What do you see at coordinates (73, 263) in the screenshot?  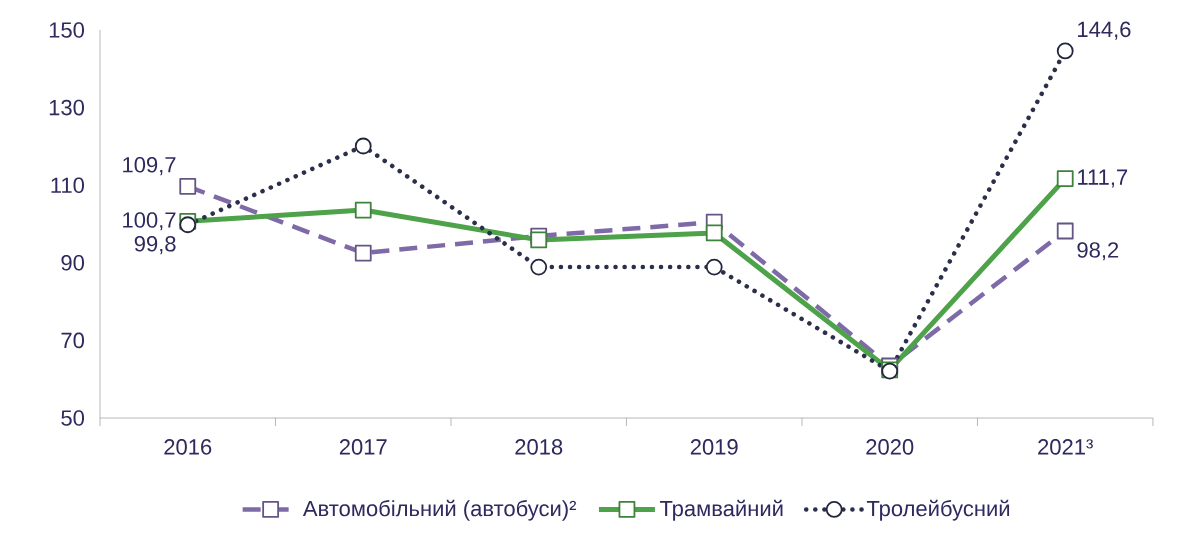 I see `y-tick-label: 90` at bounding box center [73, 263].